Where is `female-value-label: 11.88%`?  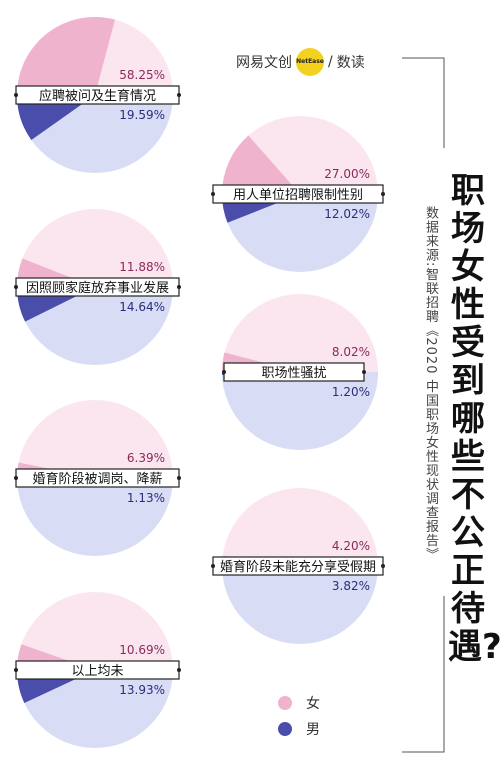 female-value-label: 11.88% is located at coordinates (142, 267).